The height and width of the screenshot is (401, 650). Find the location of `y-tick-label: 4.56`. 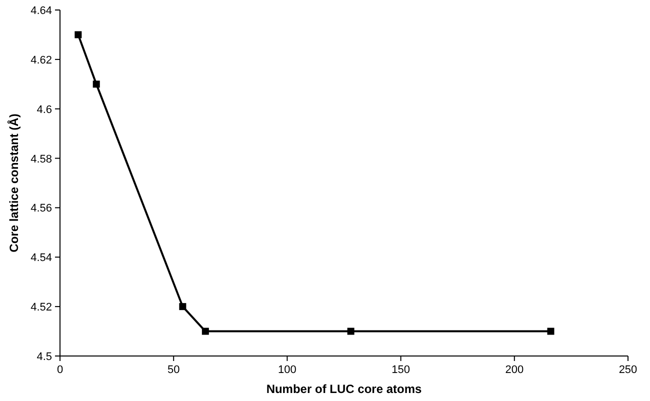

y-tick-label: 4.56 is located at coordinates (41, 208).